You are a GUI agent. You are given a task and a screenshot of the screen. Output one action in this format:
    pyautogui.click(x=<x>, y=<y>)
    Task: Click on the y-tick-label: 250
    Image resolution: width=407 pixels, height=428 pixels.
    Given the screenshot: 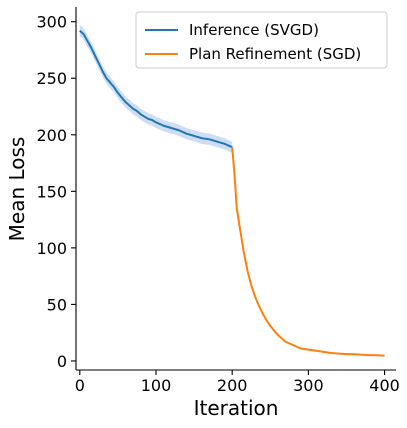 What is the action you would take?
    pyautogui.click(x=51, y=78)
    